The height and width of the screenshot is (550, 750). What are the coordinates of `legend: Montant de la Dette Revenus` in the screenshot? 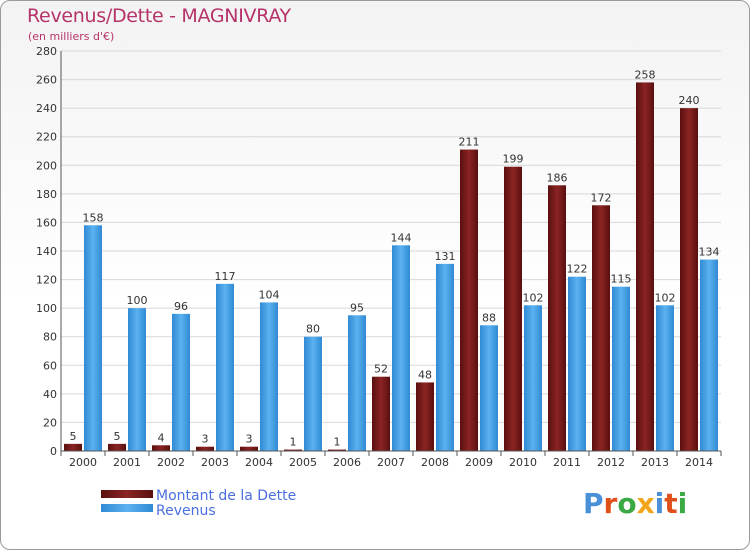 It's located at (198, 503).